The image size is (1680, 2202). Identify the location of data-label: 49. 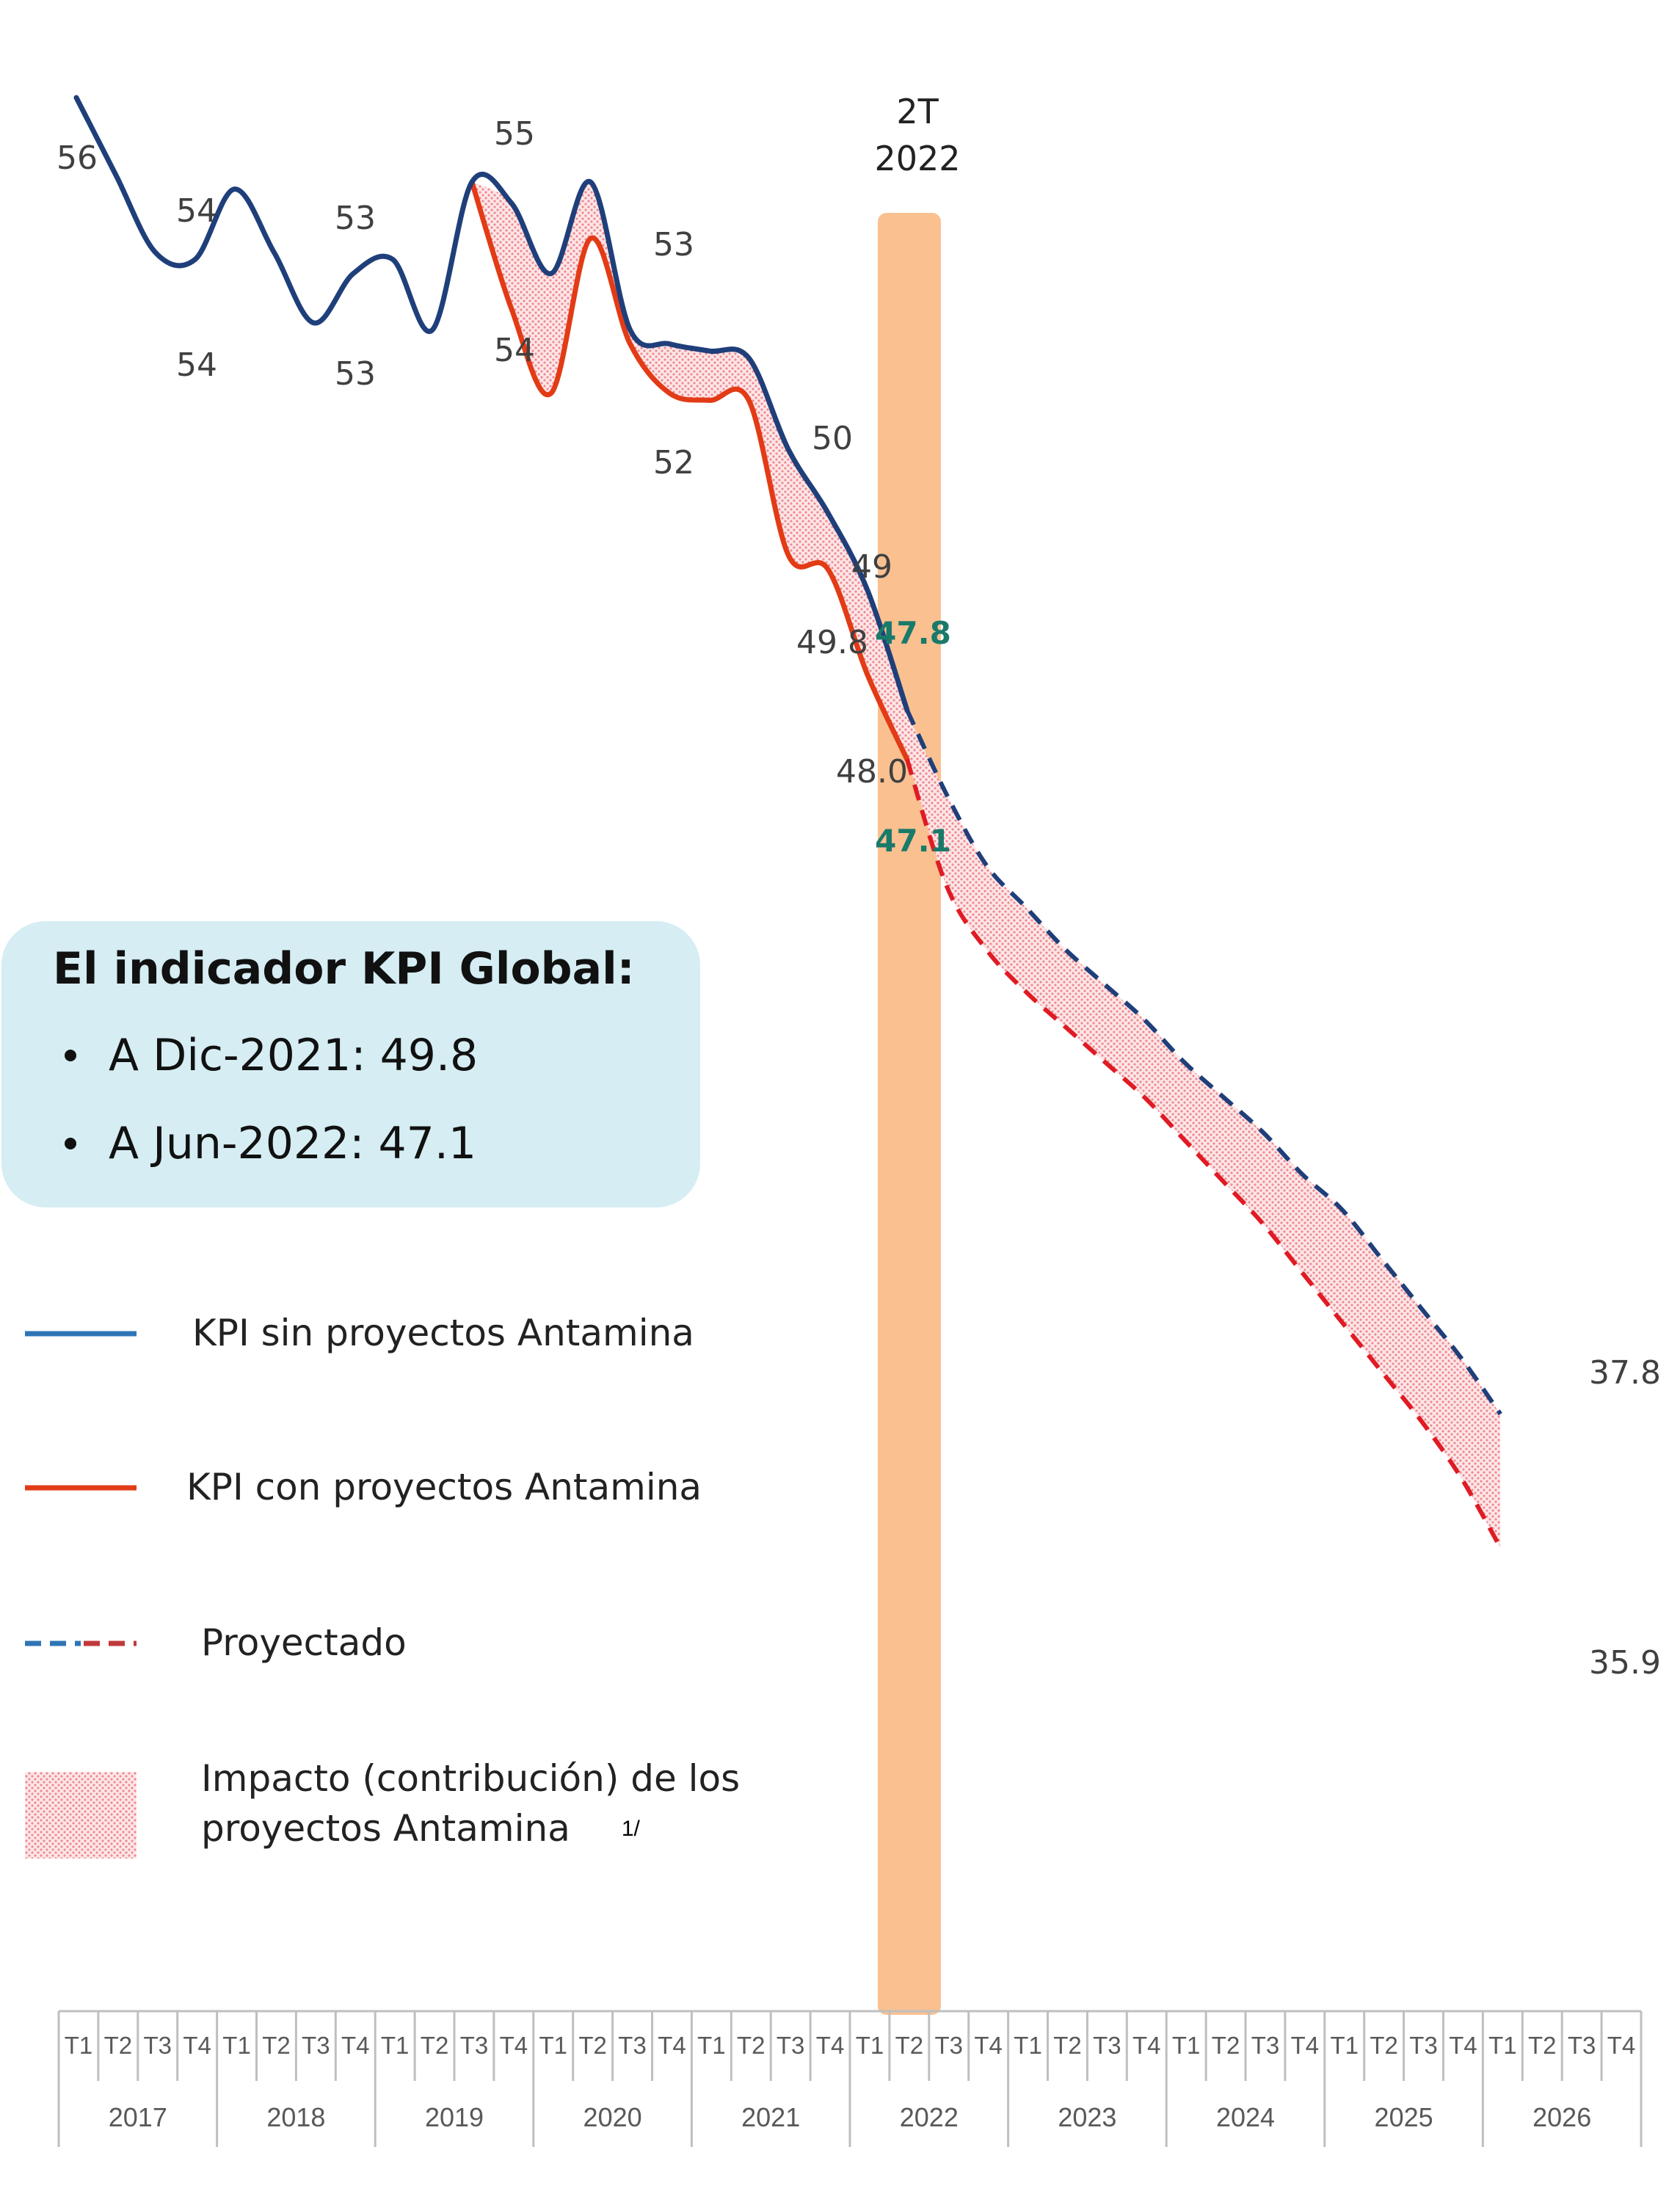
(872, 567).